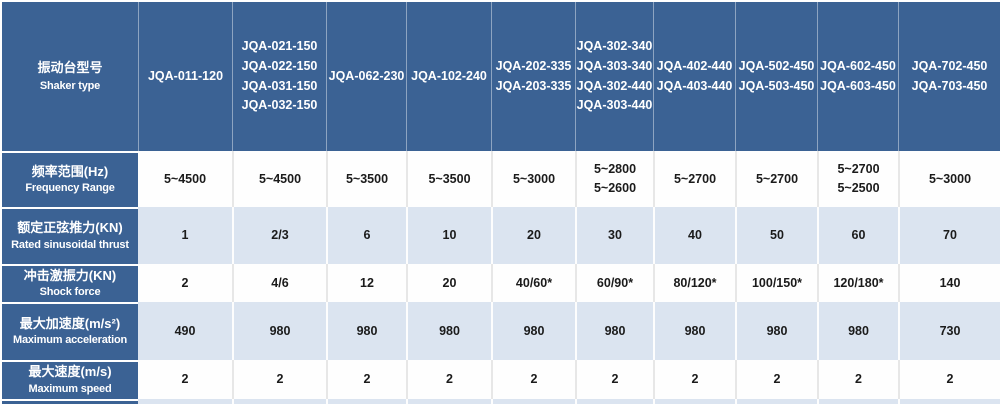  I want to click on row-label-zh: 频率范围(Hz), so click(70, 171).